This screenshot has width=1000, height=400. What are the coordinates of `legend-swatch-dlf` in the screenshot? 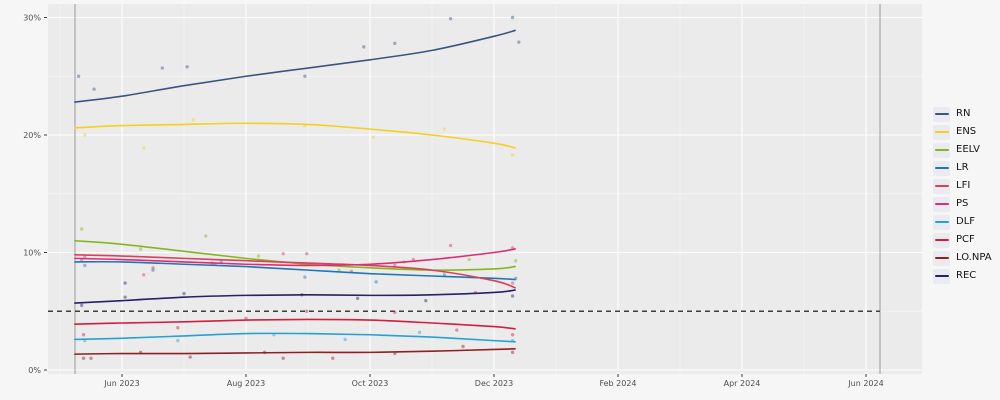 It's located at (941, 222).